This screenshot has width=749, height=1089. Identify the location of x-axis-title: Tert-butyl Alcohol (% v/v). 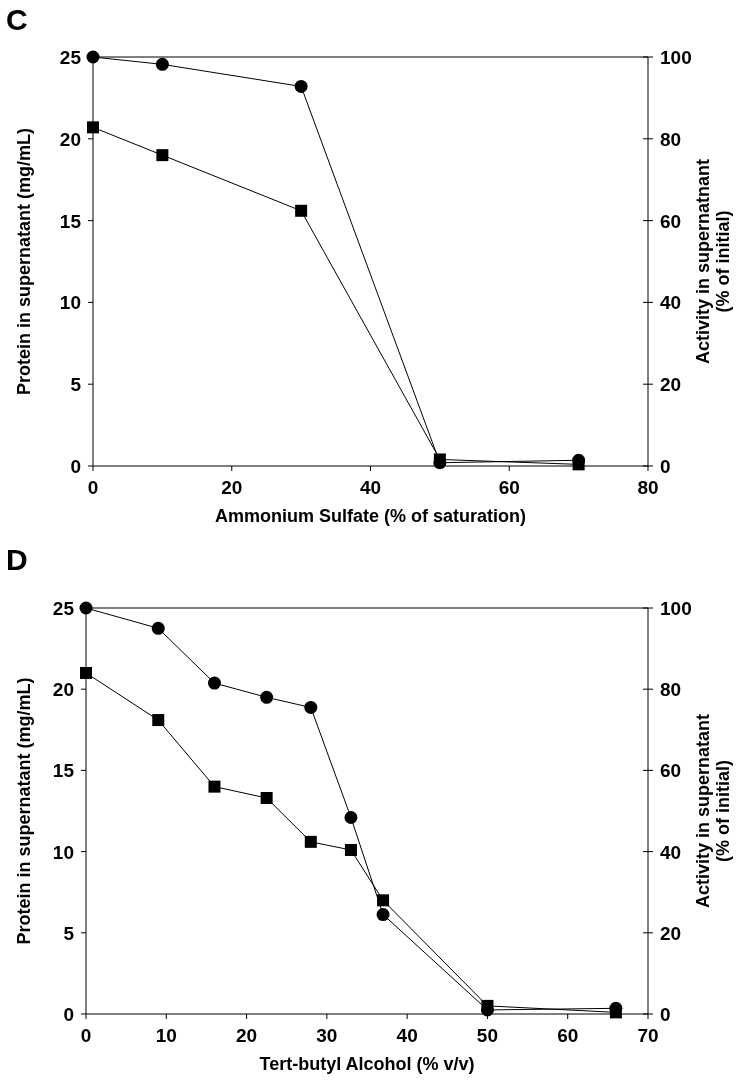
(367, 1064).